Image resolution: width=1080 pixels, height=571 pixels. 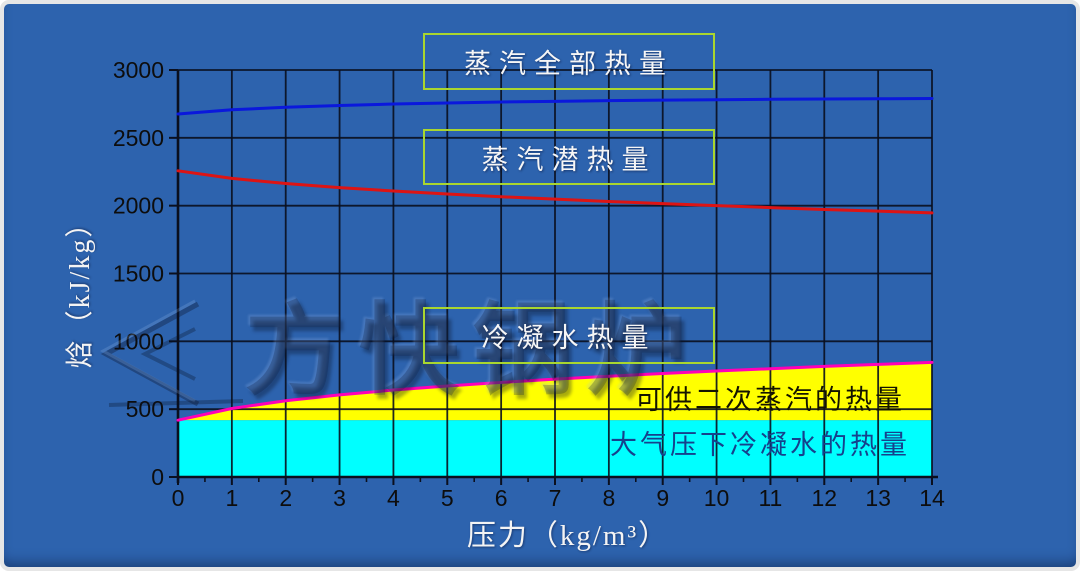 What do you see at coordinates (824, 498) in the screenshot?
I see `x-tick-label: 12` at bounding box center [824, 498].